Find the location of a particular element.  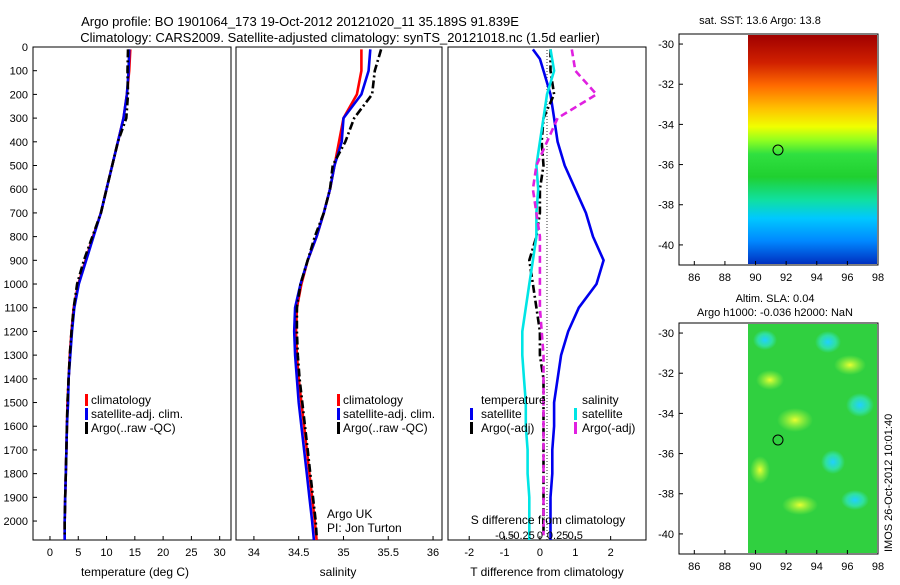

legend-argo-label: Argo(..raw -QC) is located at coordinates (133, 428).